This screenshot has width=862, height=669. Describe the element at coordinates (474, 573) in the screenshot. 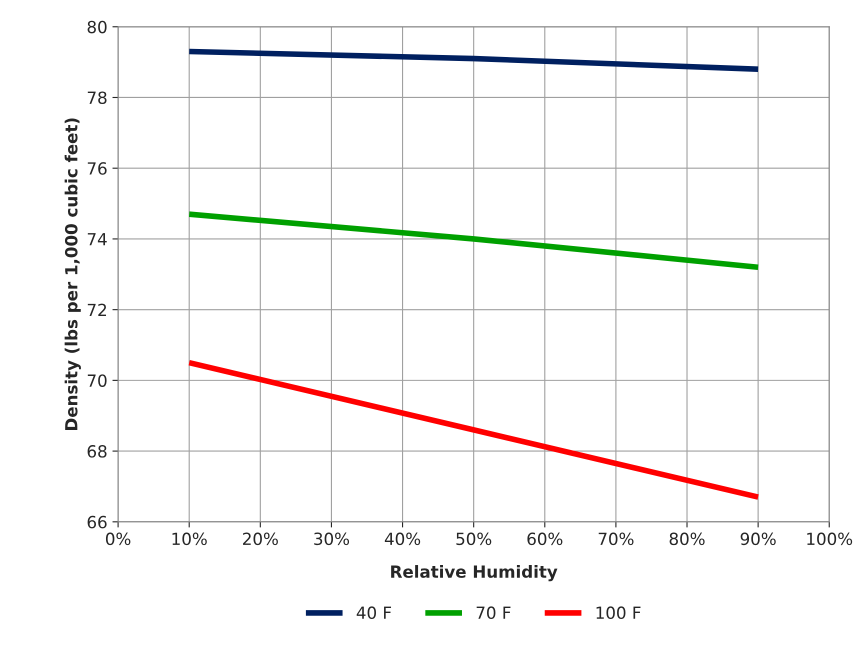

I see `x-axis-title: Relative Humidity` at that location.